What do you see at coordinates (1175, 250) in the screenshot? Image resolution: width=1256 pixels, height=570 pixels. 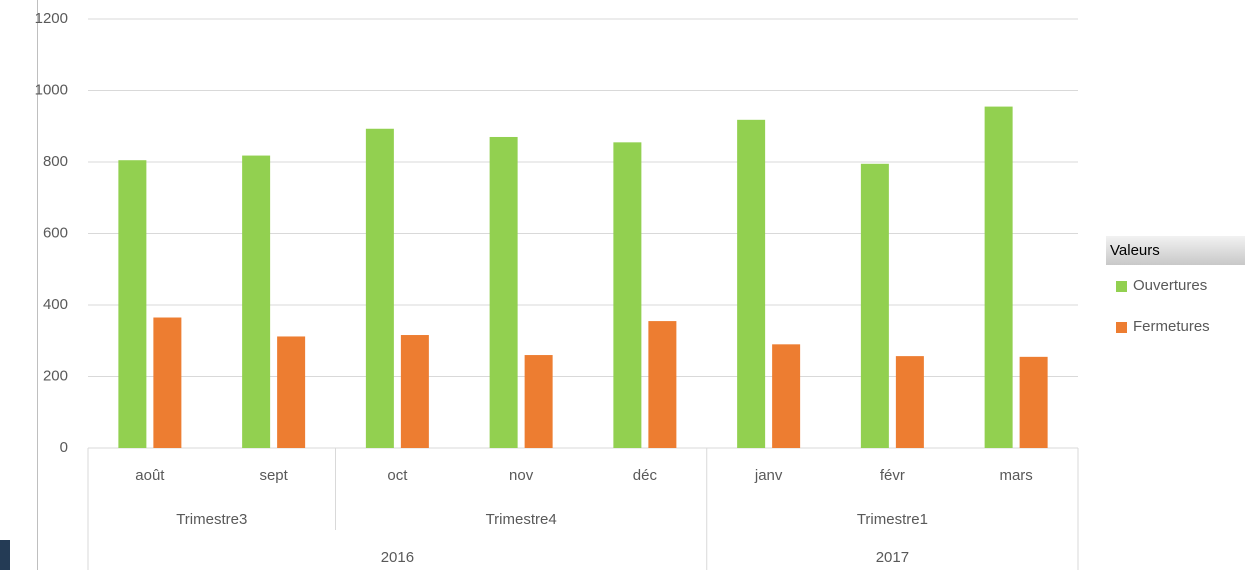 I see `legend-title-box` at bounding box center [1175, 250].